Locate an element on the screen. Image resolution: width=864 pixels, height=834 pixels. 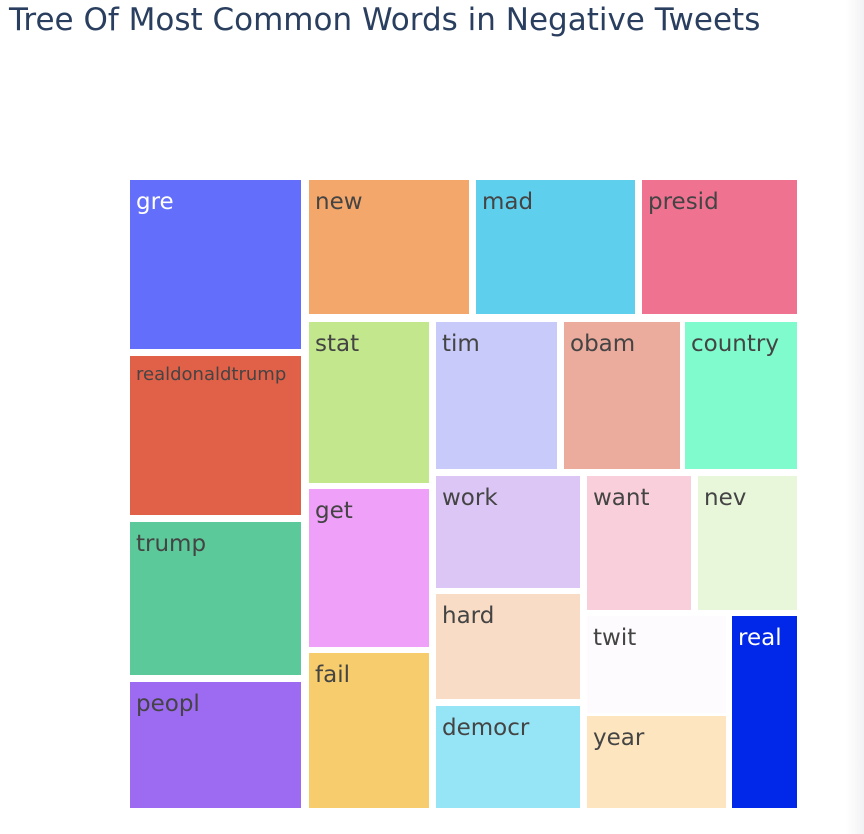
treemap-tile-get: get is located at coordinates (369, 568).